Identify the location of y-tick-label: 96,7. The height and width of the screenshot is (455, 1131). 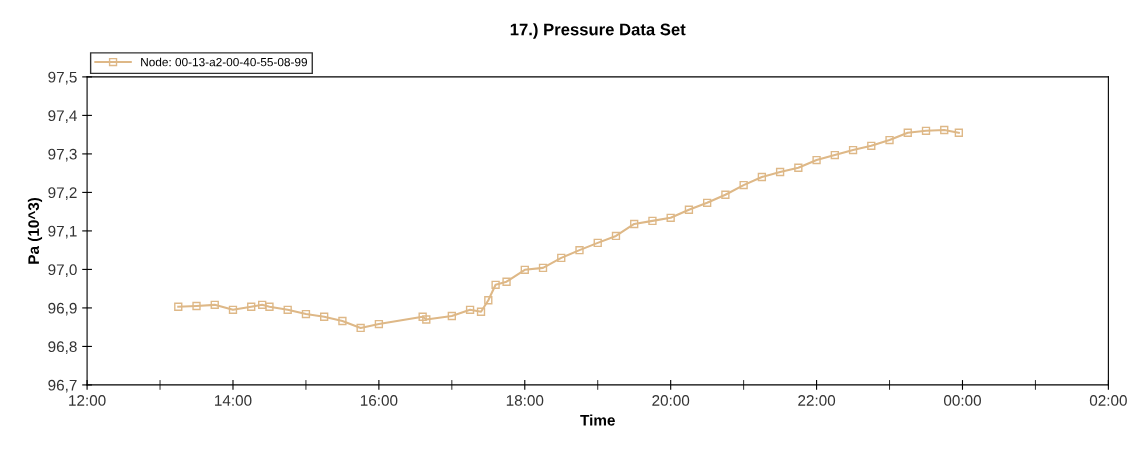
(62, 386).